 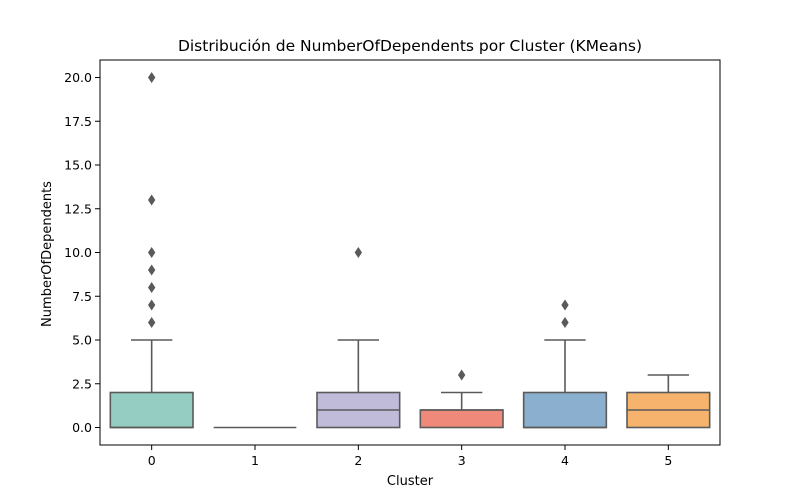 What do you see at coordinates (82, 340) in the screenshot?
I see `y-tick-label: 5.0` at bounding box center [82, 340].